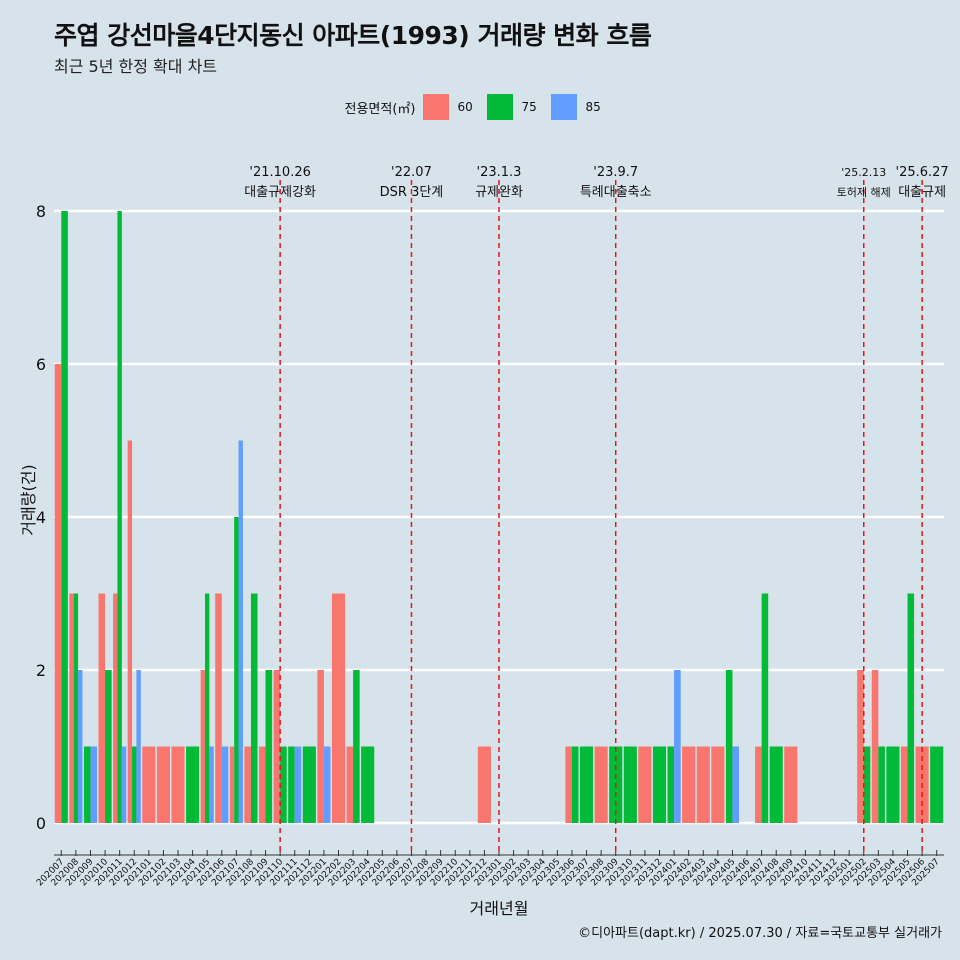 The height and width of the screenshot is (960, 960). I want to click on y-tick-label: 0, so click(41, 823).